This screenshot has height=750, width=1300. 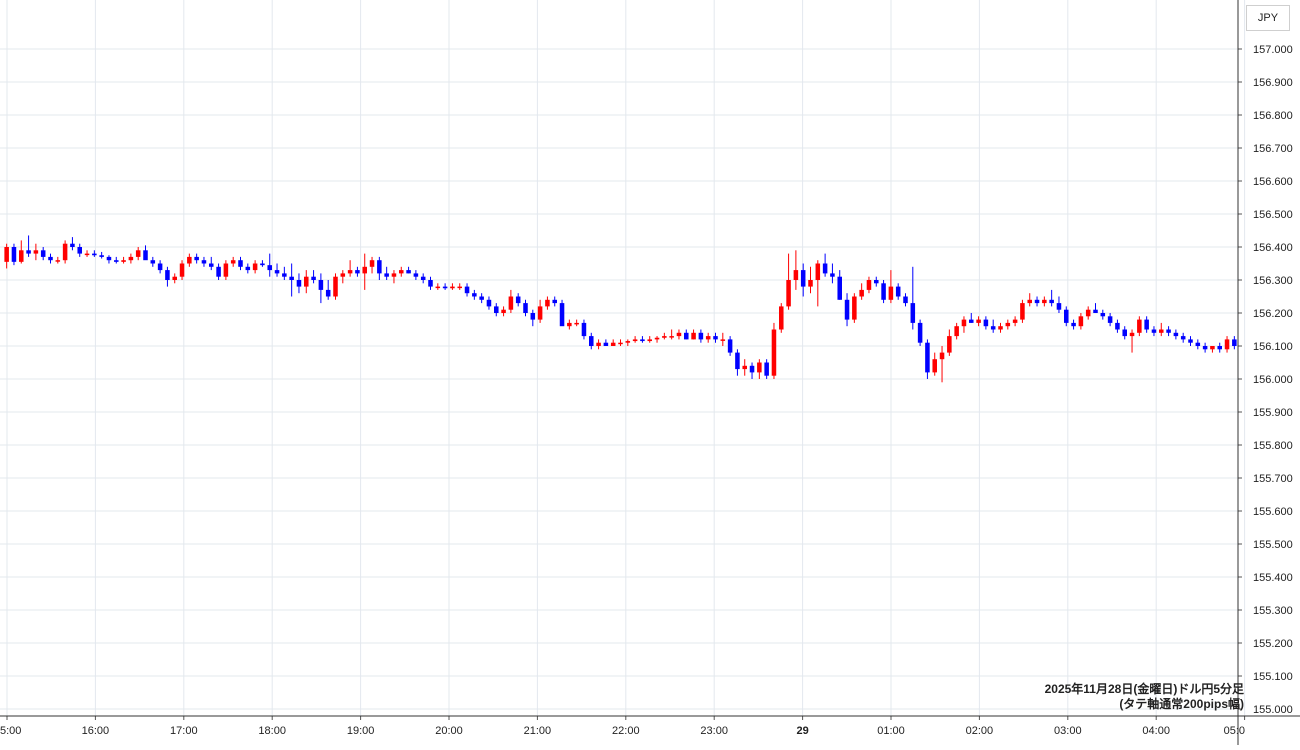 What do you see at coordinates (1273, 248) in the screenshot?
I see `y-tick-label: 156.400` at bounding box center [1273, 248].